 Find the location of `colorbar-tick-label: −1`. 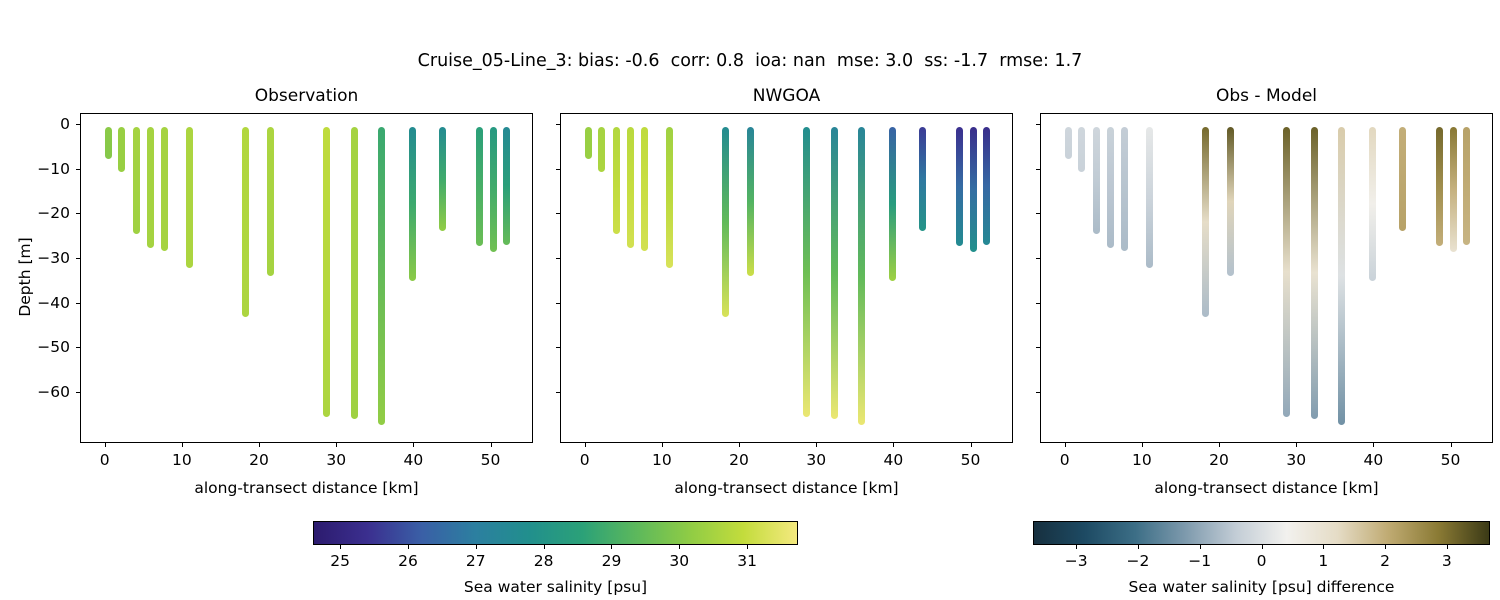

colorbar-tick-label: −1 is located at coordinates (1200, 561).